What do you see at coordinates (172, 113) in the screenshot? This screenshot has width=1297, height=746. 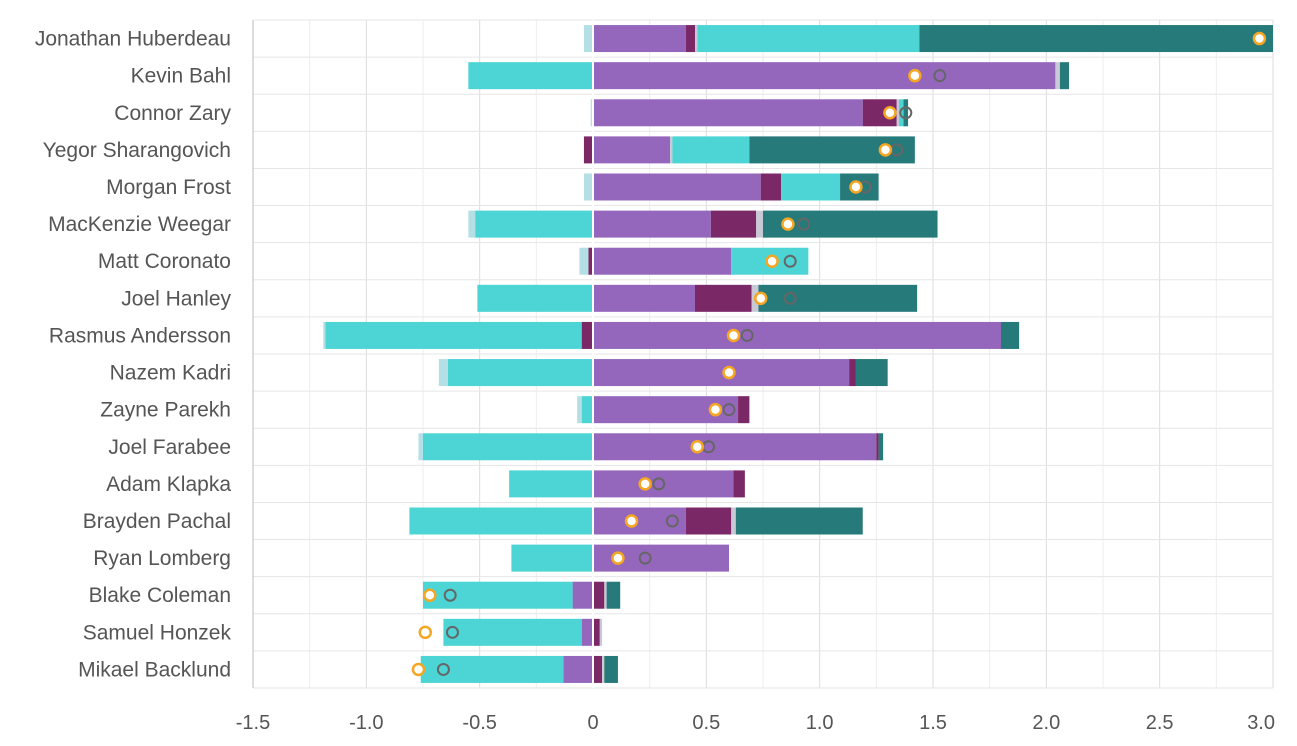 I see `y-tick-label: Connor Zary` at bounding box center [172, 113].